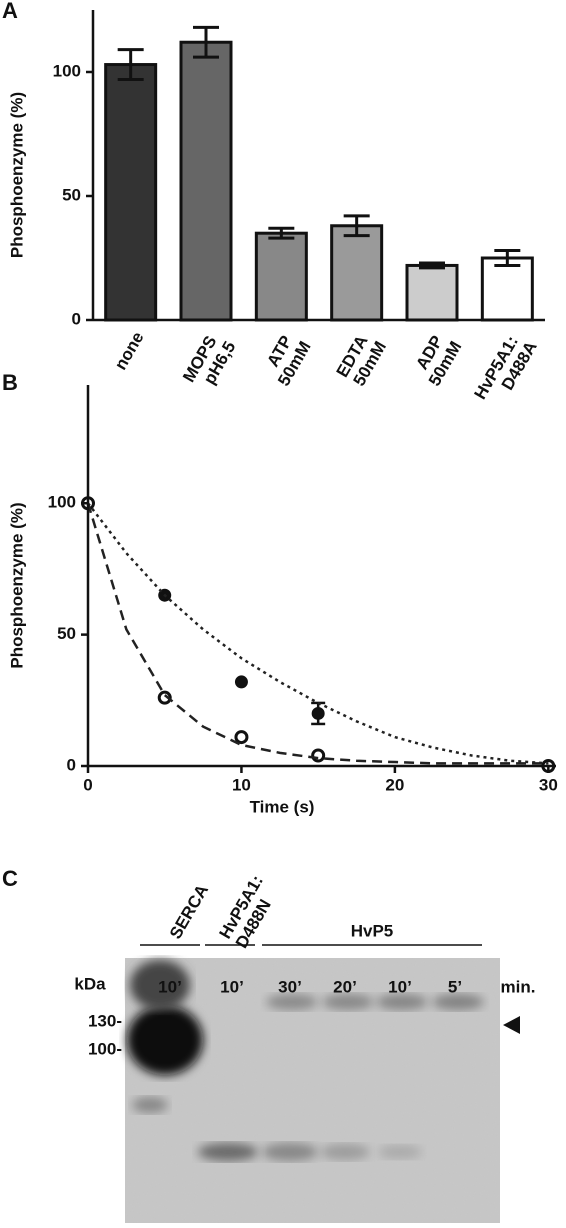 The image size is (566, 1228). Describe the element at coordinates (10, 11) in the screenshot. I see `panel-label: A` at that location.